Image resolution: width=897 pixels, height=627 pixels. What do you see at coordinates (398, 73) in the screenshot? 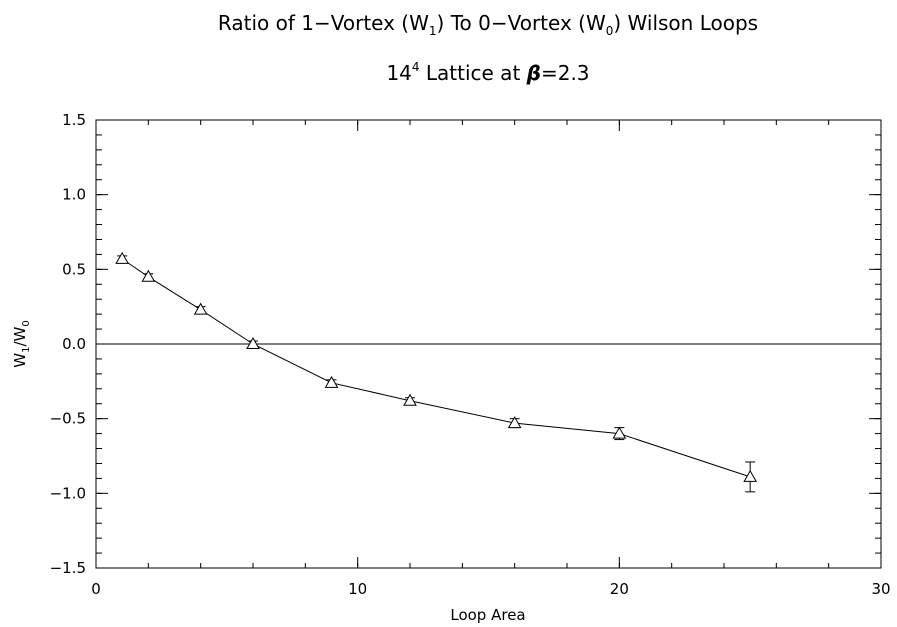
I see `chart-subtitle-part: 14` at bounding box center [398, 73].